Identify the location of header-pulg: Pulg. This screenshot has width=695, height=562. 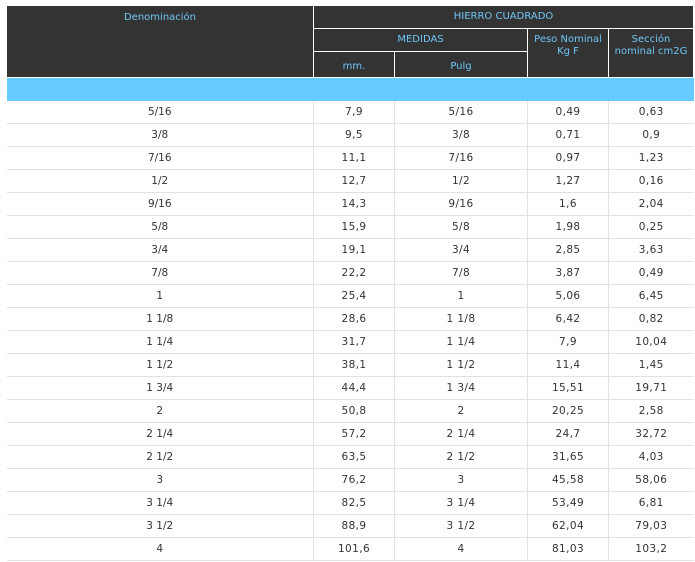
(461, 64).